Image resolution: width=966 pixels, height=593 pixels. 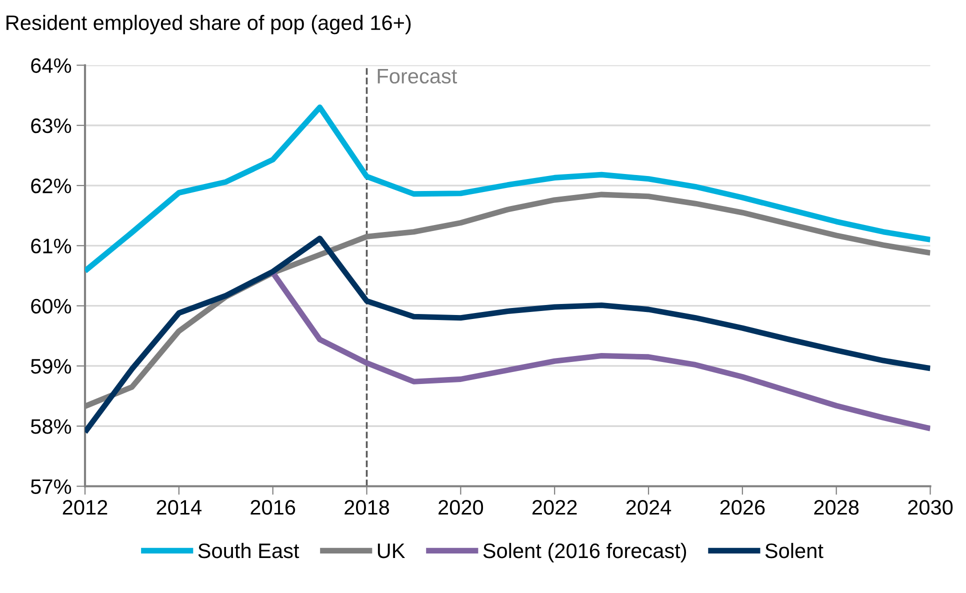 I want to click on x-tick-label: 2026, so click(x=742, y=507).